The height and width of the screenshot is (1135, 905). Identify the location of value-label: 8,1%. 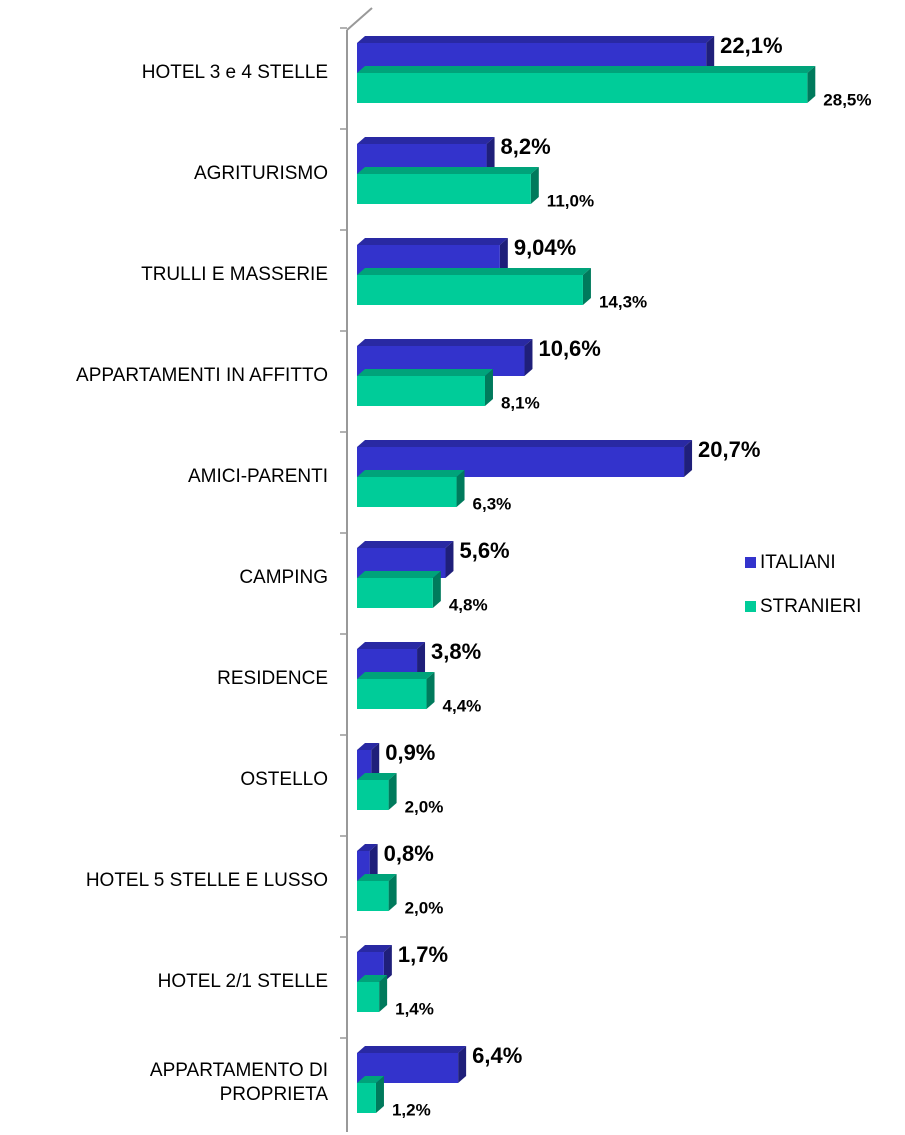
(520, 402).